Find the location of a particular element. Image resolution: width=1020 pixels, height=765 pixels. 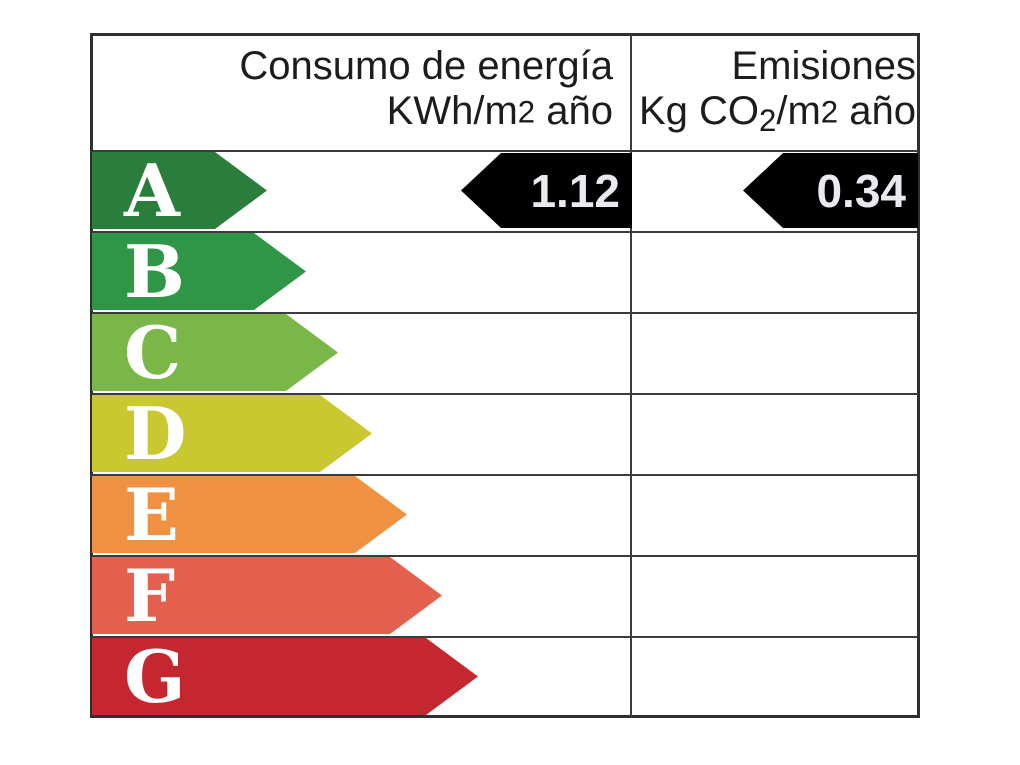

grade-letter-d: D is located at coordinates (155, 433).